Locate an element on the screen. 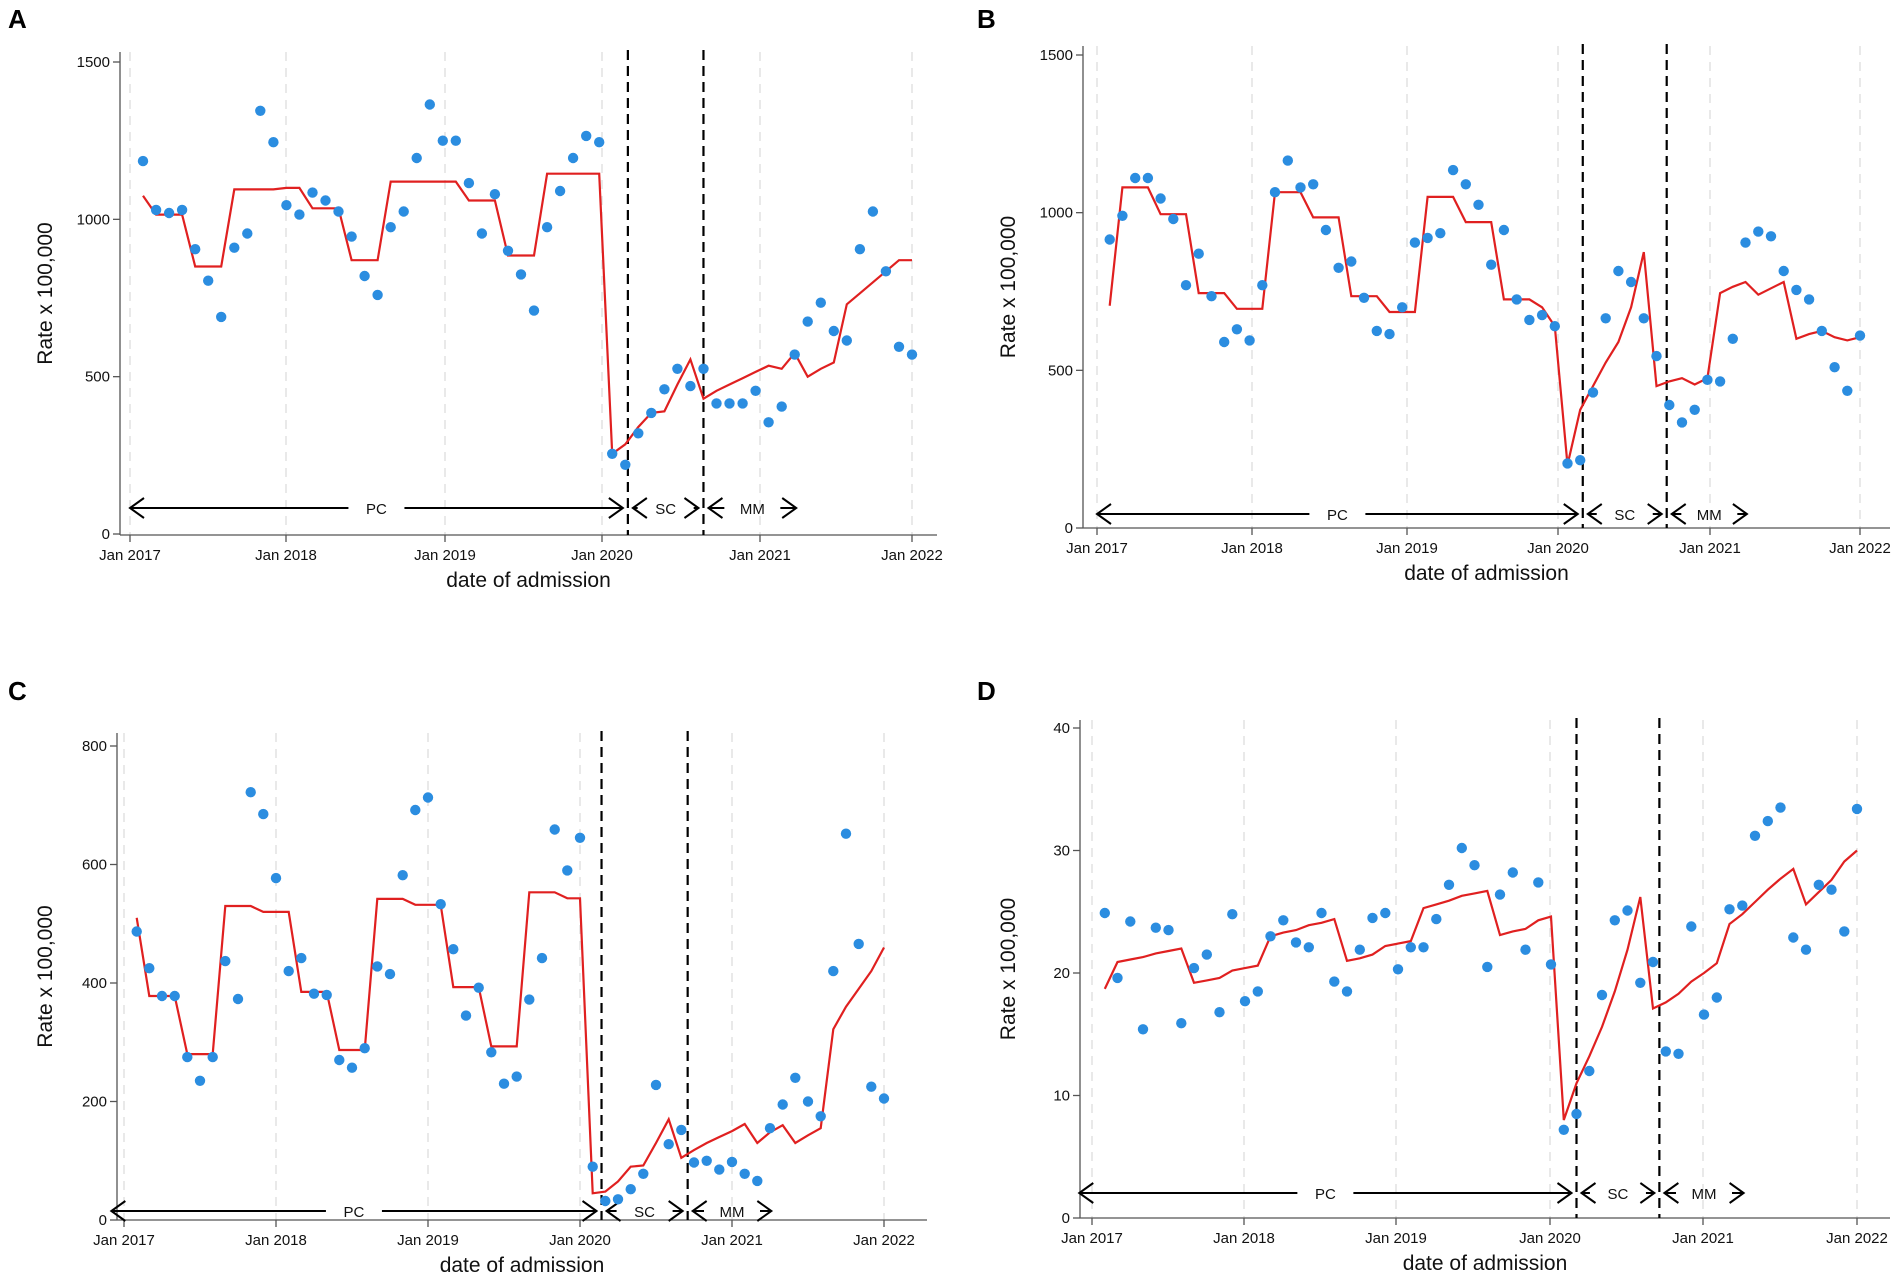  y-tick-label: 500 is located at coordinates (97, 377).